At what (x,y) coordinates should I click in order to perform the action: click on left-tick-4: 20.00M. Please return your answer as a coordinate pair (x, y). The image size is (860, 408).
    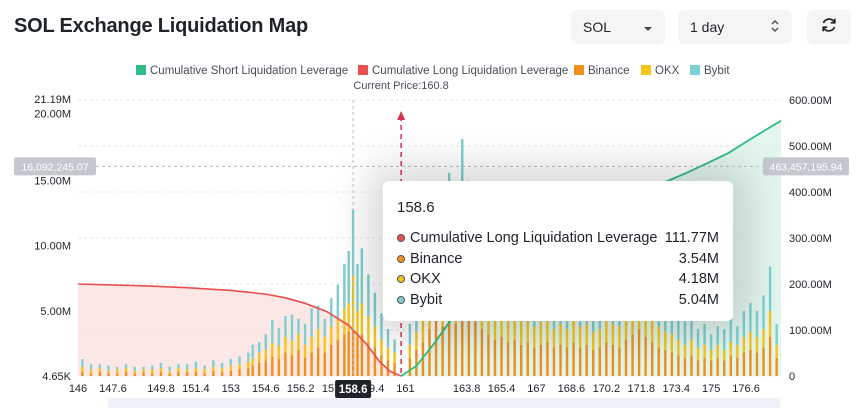
    Looking at the image, I should click on (52, 114).